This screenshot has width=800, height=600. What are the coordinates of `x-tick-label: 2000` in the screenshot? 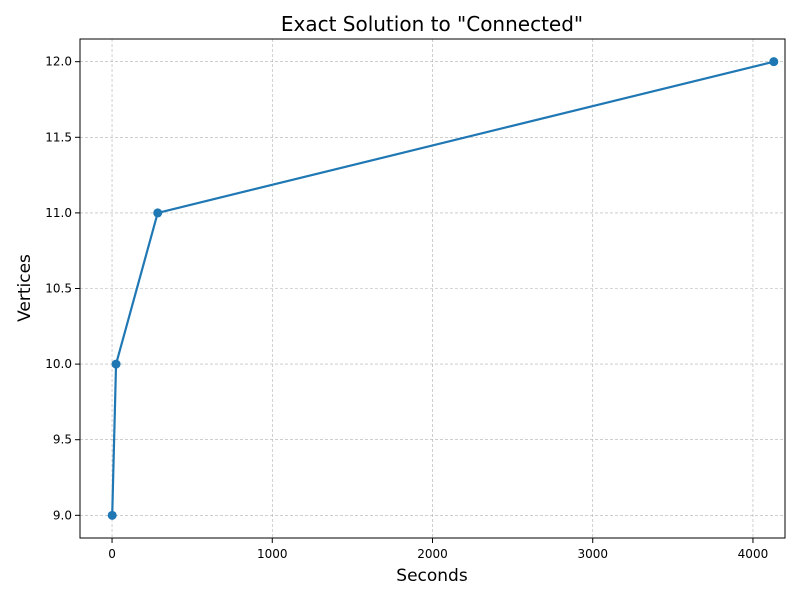 It's located at (432, 554).